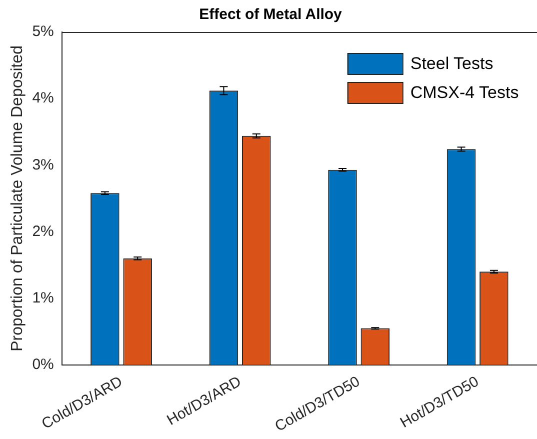 The width and height of the screenshot is (537, 439). What do you see at coordinates (43, 98) in the screenshot?
I see `y-tick-label: 4%` at bounding box center [43, 98].